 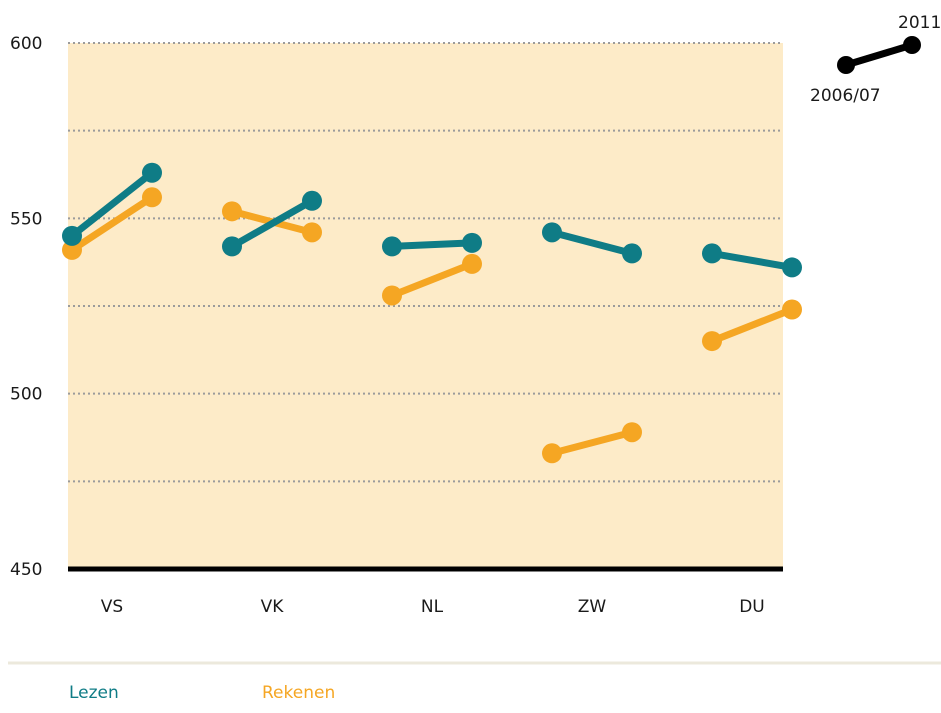 What do you see at coordinates (846, 65) in the screenshot?
I see `key-start-marker` at bounding box center [846, 65].